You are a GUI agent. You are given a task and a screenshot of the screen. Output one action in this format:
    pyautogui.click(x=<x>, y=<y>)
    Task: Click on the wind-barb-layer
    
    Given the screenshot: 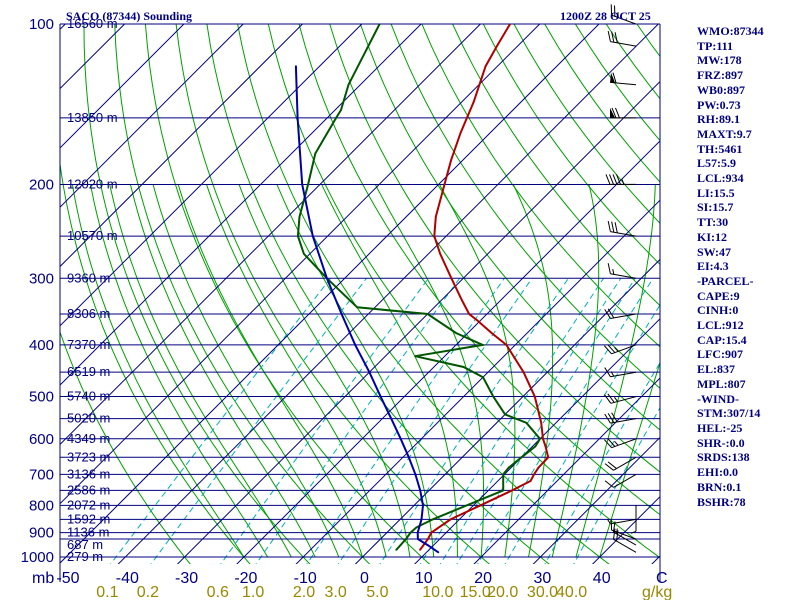 What is the action you would take?
    pyautogui.click(x=620, y=278)
    